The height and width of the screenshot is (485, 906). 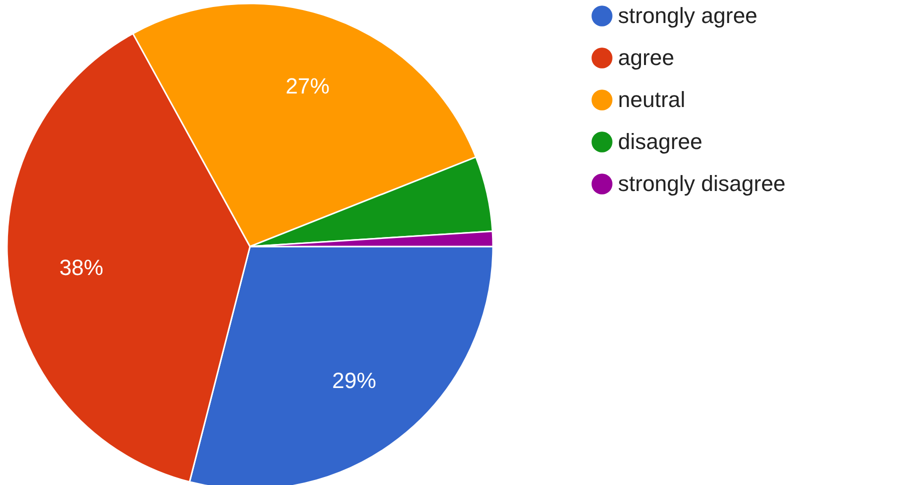 I want to click on data-label: 29%, so click(x=354, y=380).